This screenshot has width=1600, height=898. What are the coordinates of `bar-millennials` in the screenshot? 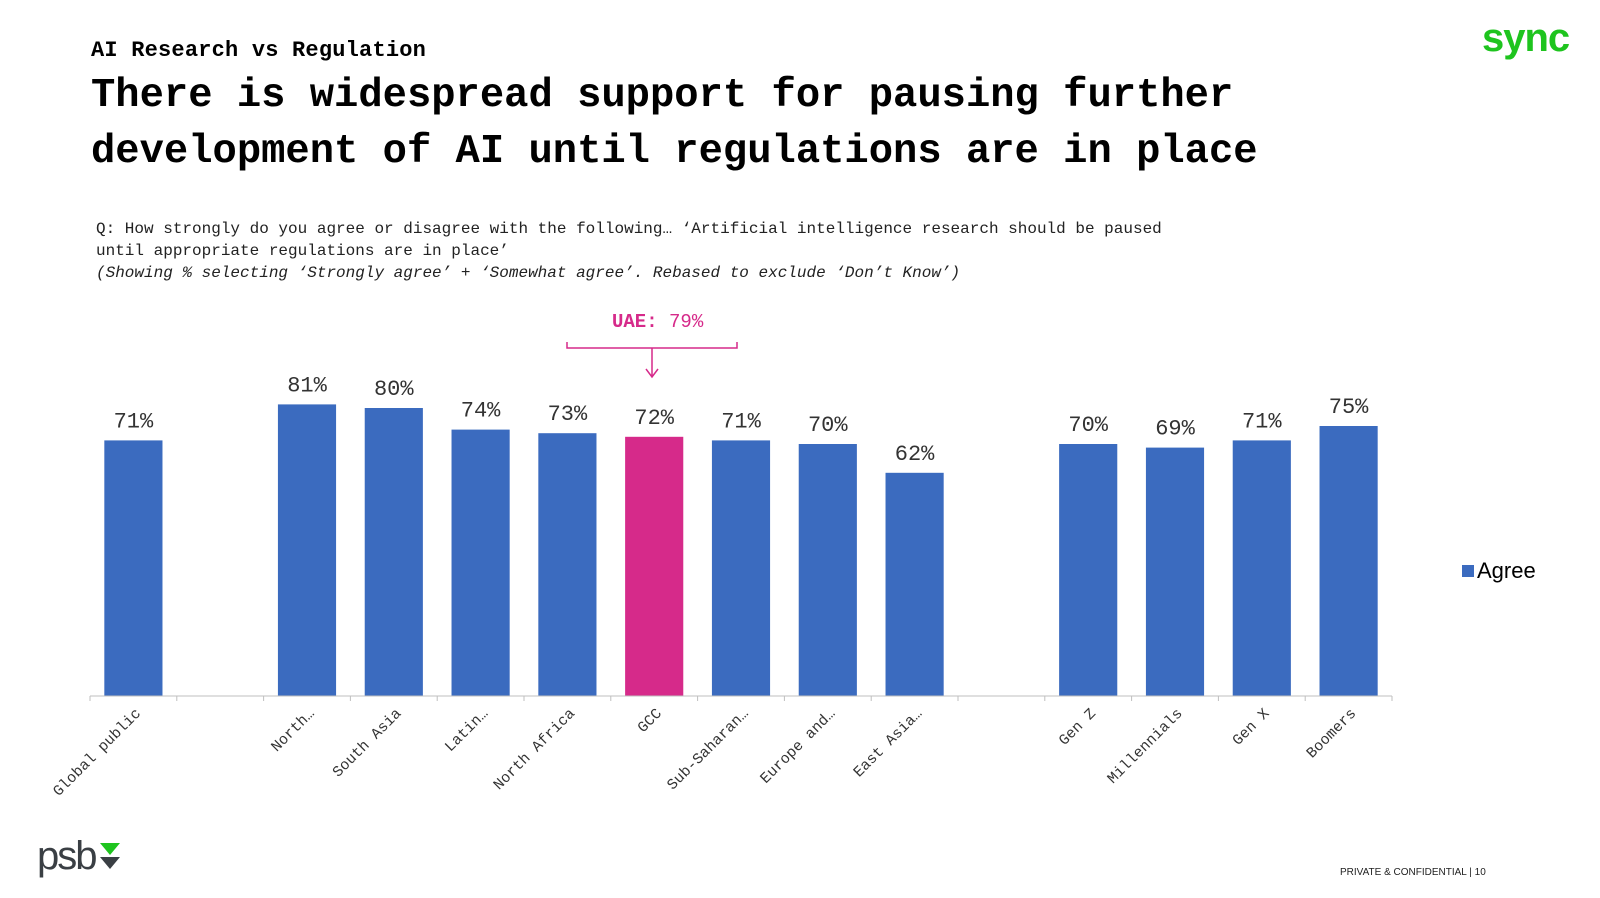 It's located at (1175, 571).